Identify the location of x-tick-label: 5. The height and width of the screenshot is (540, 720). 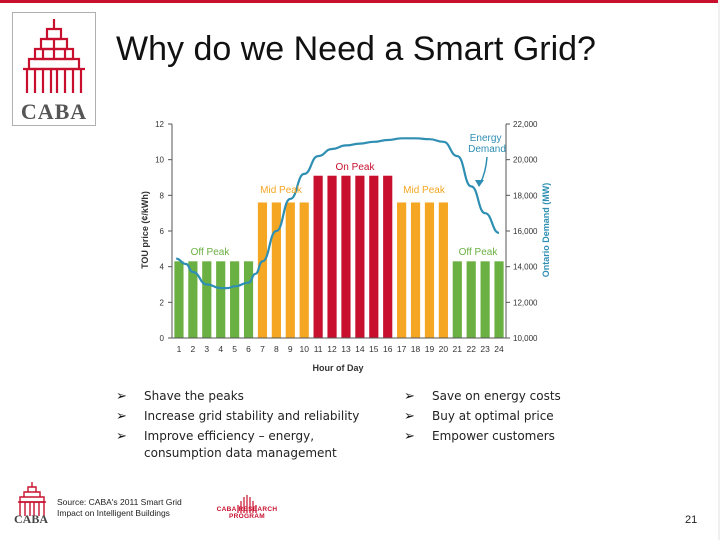
(234, 349).